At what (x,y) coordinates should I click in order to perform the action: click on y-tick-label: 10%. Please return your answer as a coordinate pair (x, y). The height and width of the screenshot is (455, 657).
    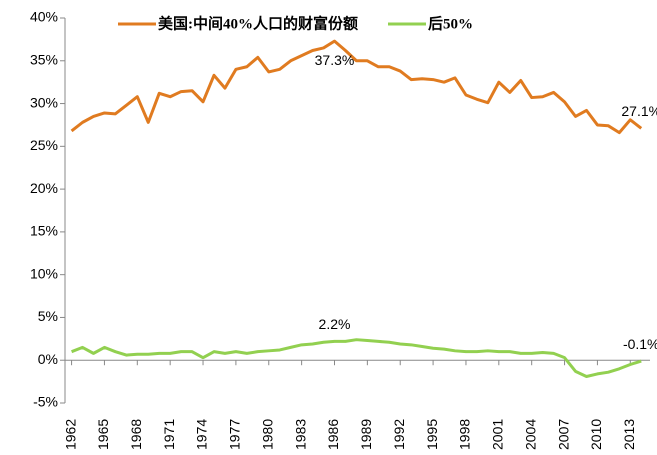
    Looking at the image, I should click on (44, 273).